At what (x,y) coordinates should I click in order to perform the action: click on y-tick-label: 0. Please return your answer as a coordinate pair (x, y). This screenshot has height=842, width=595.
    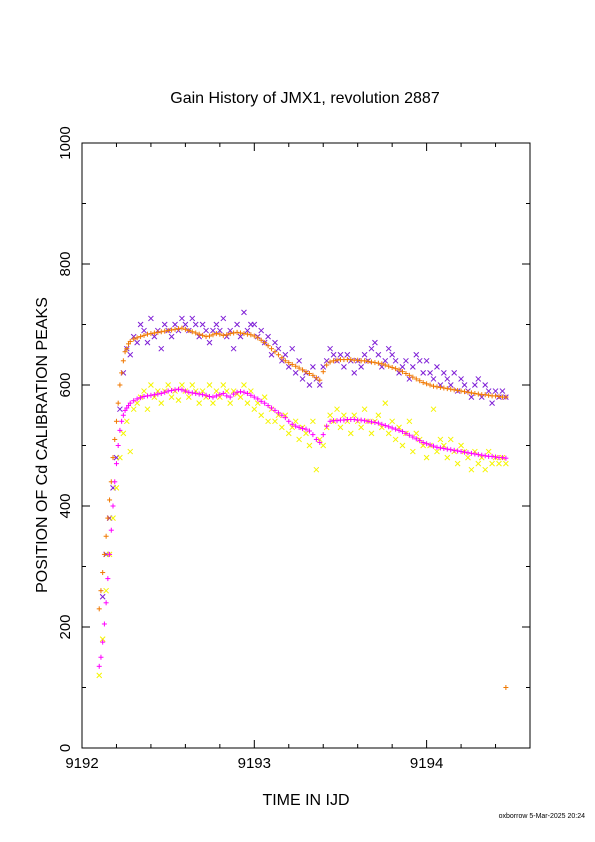
    Looking at the image, I should click on (65, 748).